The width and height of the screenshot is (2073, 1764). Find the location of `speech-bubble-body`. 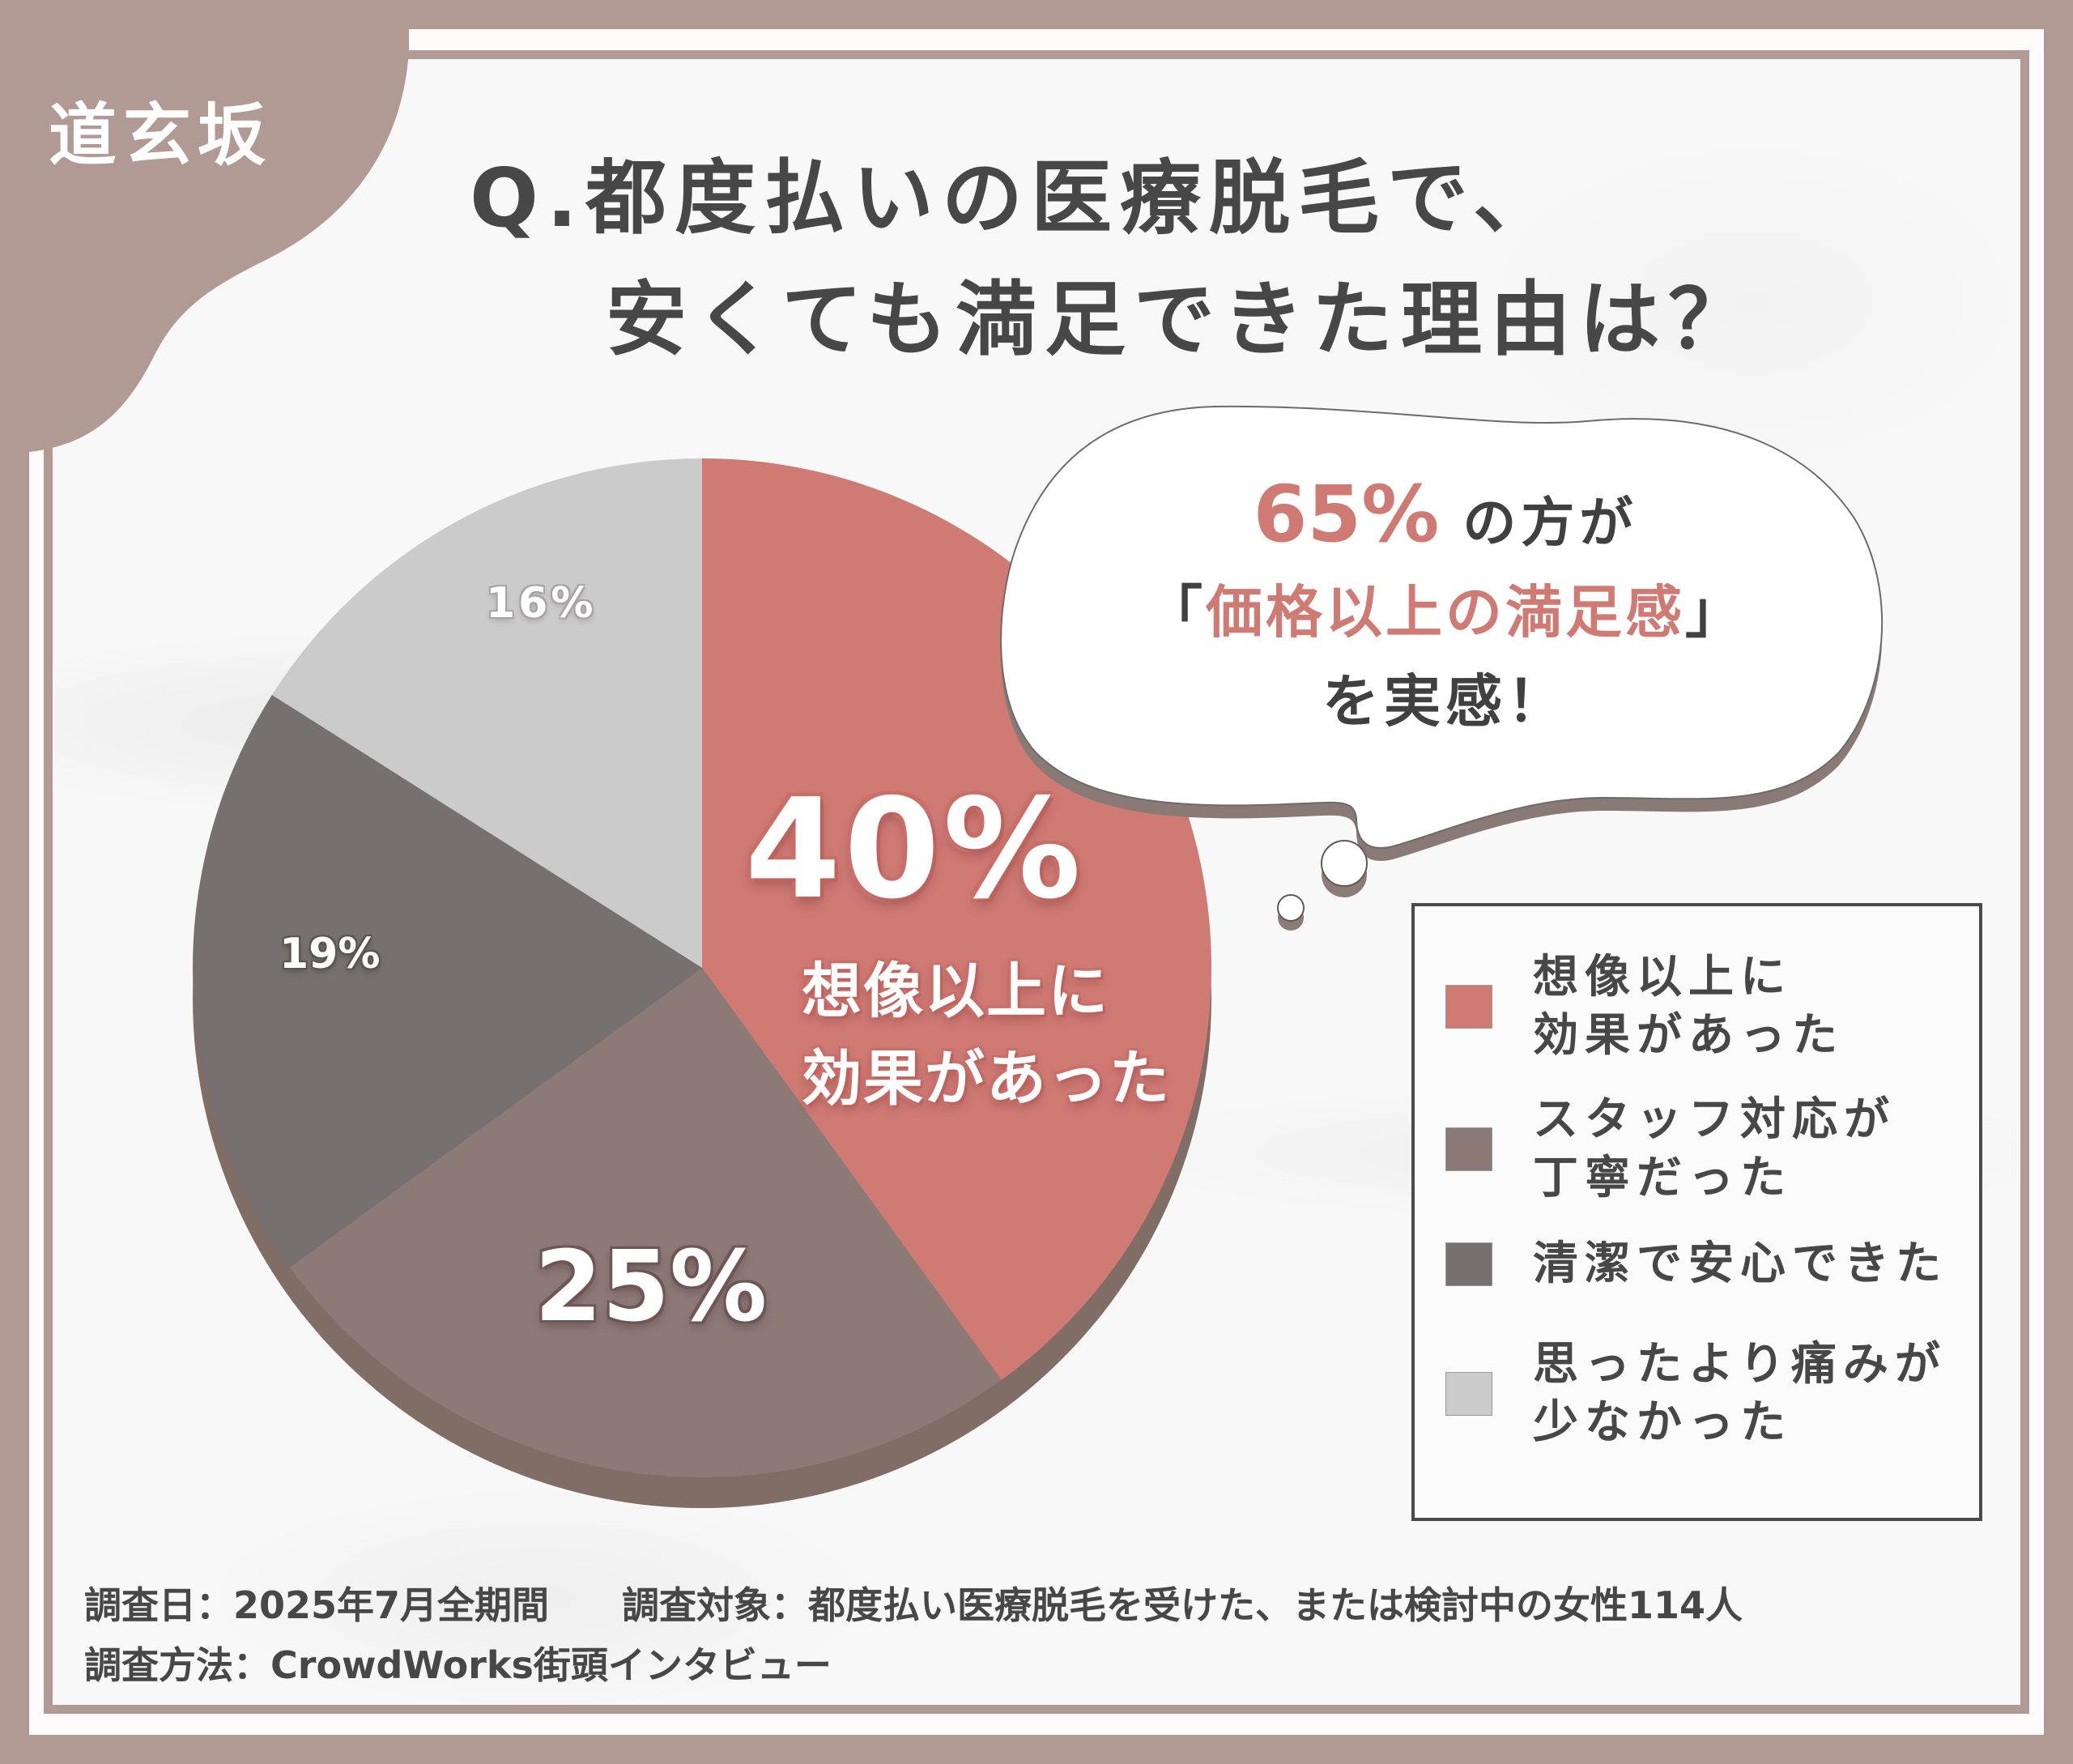

speech-bubble-body is located at coordinates (1442, 627).